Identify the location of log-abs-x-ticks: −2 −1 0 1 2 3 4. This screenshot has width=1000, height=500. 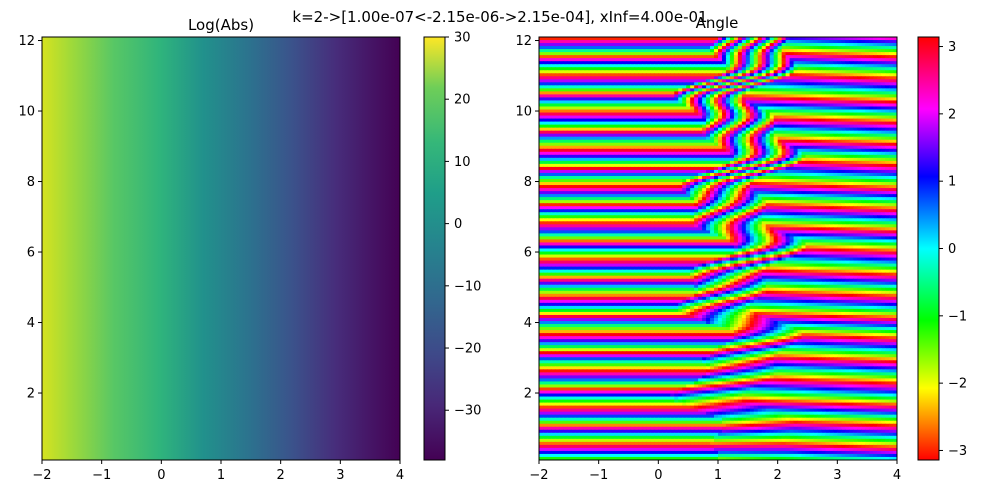
(218, 471).